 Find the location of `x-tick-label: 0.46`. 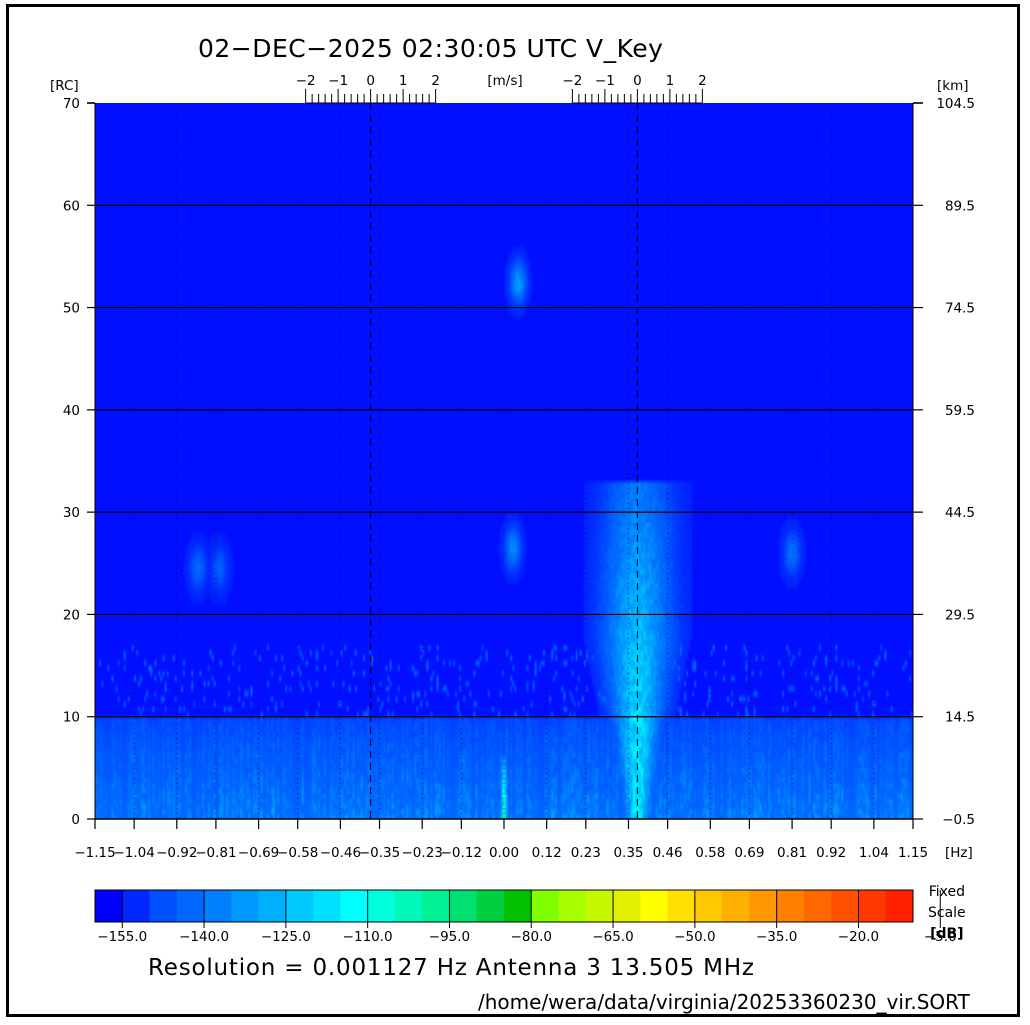

x-tick-label: 0.46 is located at coordinates (668, 853).